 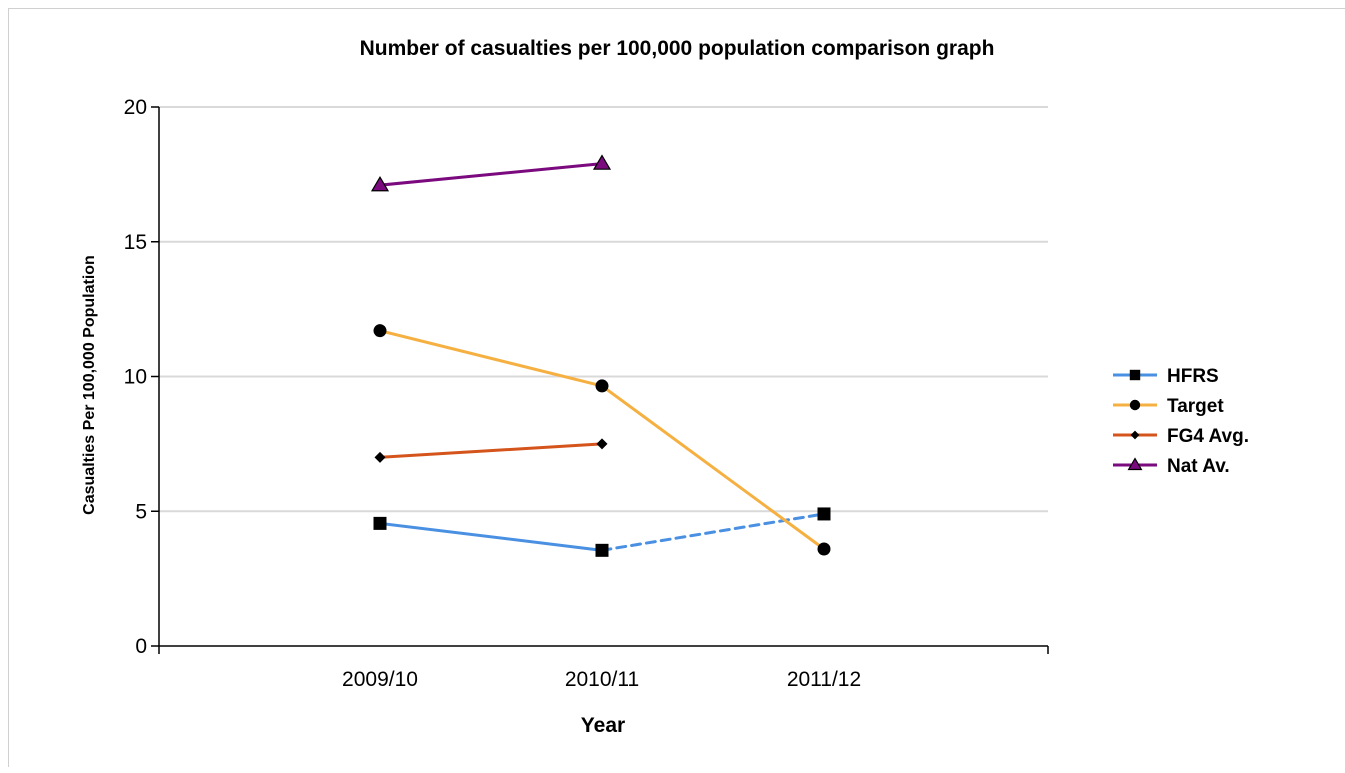 I want to click on legend-marker-hfrs, so click(x=1135, y=375).